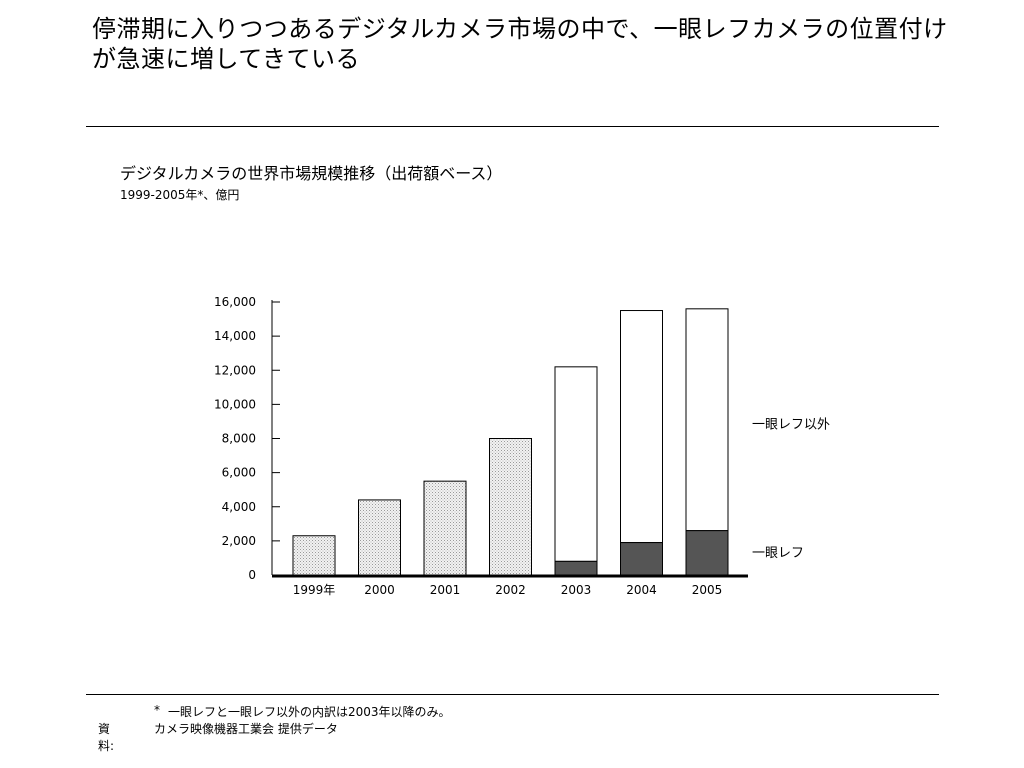  I want to click on source-label: 資料:, so click(106, 737).